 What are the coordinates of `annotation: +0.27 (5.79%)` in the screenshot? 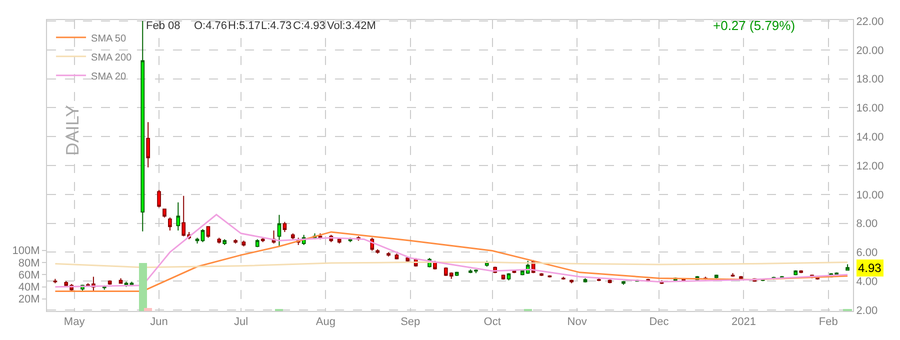 It's located at (754, 25).